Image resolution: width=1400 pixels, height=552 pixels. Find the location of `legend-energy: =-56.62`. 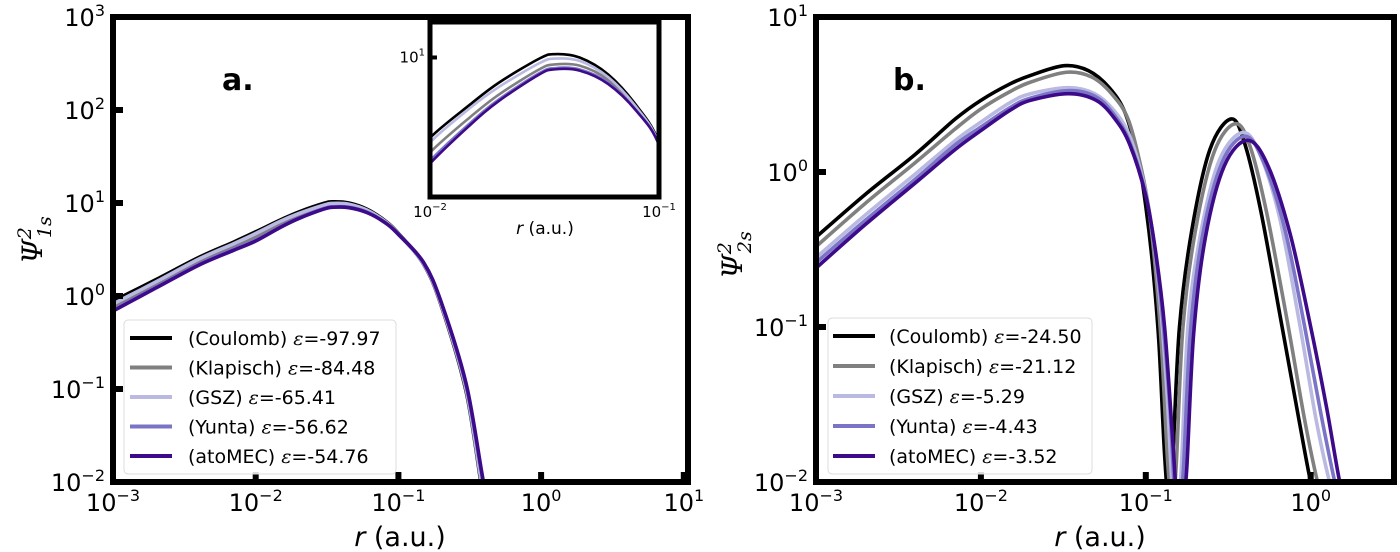

legend-energy: =-56.62 is located at coordinates (310, 428).